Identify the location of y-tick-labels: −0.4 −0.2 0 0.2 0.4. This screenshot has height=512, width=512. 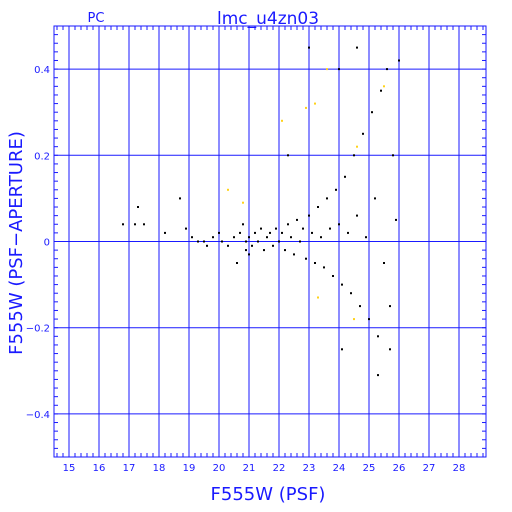
(38, 243).